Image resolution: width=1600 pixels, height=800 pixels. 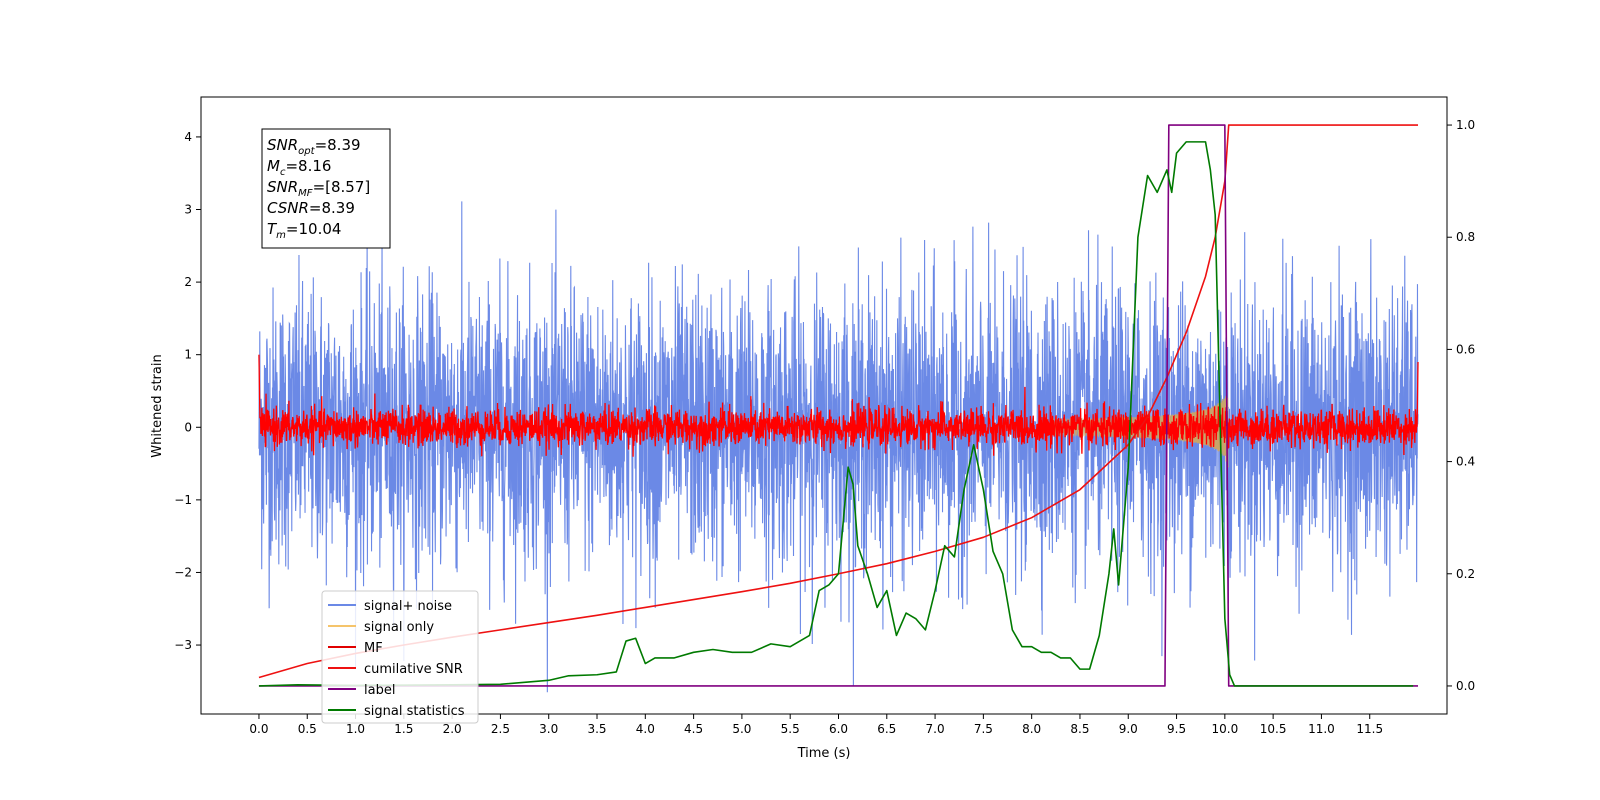 I want to click on x-tick-label: 6.0, so click(x=838, y=729).